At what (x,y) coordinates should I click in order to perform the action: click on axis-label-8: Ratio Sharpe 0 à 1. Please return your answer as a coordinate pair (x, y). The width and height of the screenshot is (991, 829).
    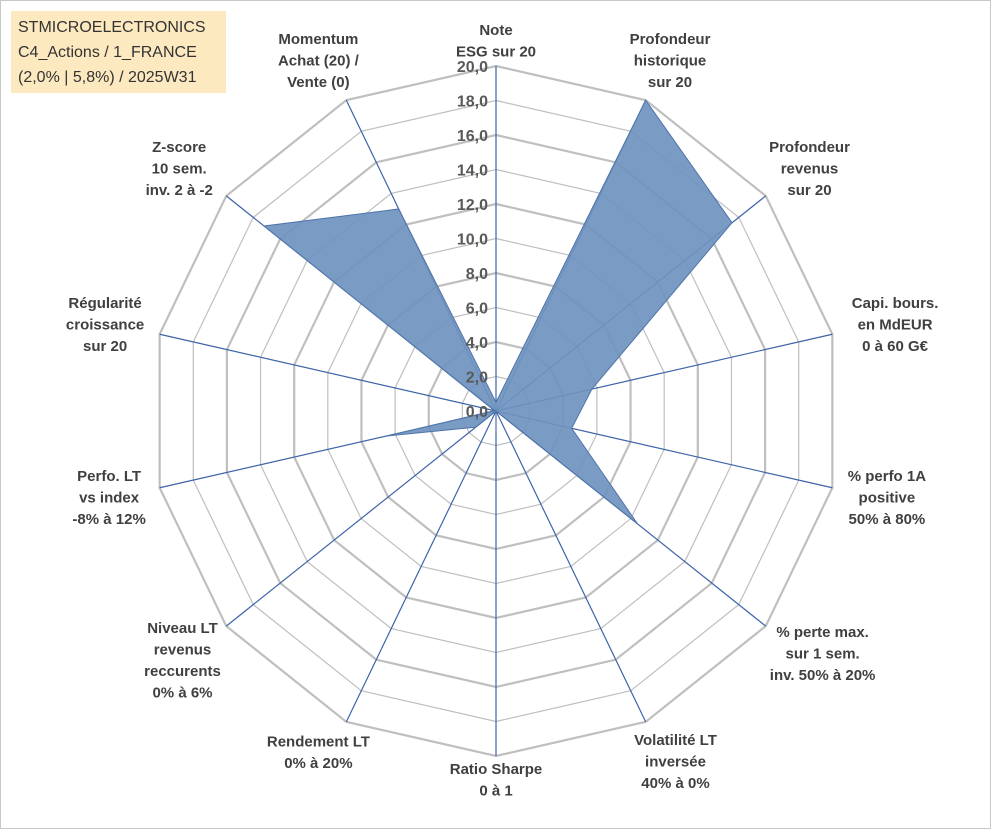
    Looking at the image, I should click on (496, 780).